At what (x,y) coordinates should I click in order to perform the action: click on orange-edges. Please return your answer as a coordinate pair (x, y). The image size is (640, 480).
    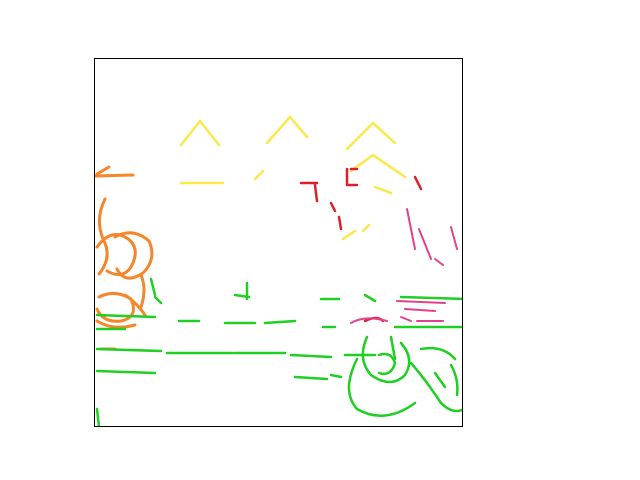
    Looking at the image, I should click on (124, 258).